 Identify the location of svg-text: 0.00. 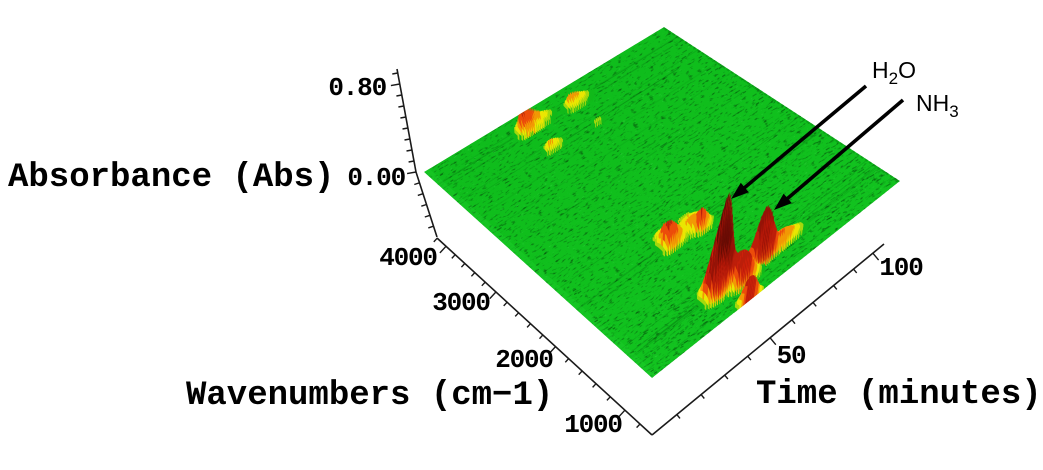
(376, 178).